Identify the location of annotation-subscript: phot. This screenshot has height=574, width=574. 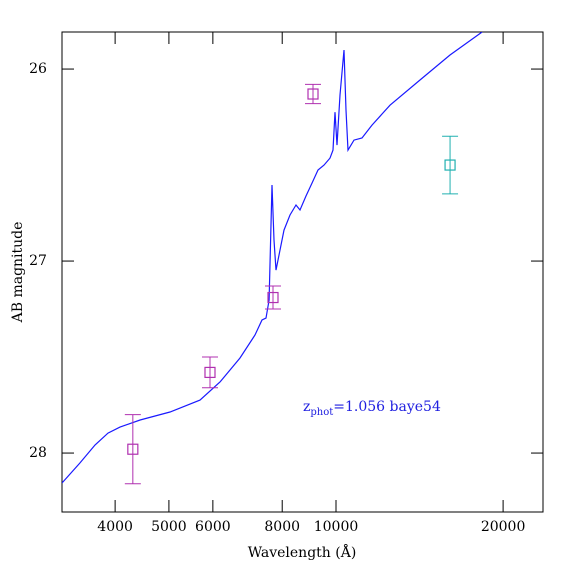
(321, 412).